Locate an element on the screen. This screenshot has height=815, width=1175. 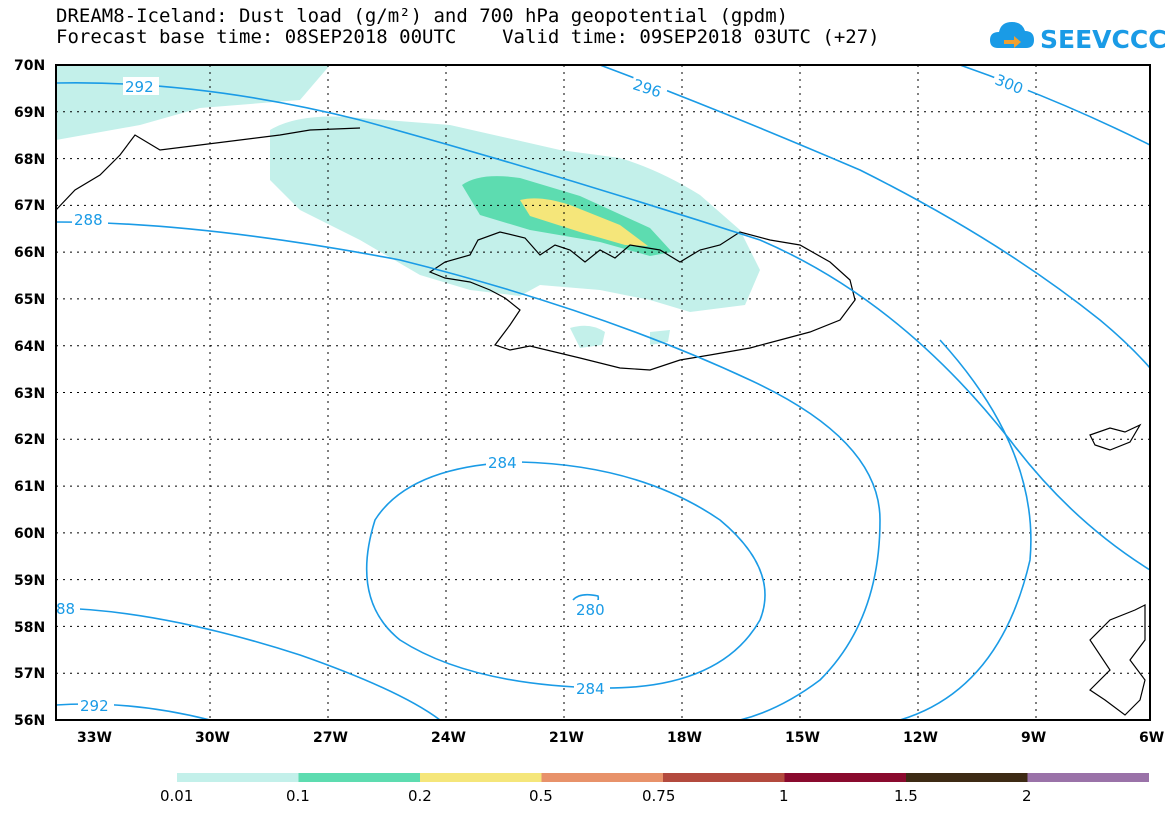
contour-292-sw is located at coordinates (133, 712).